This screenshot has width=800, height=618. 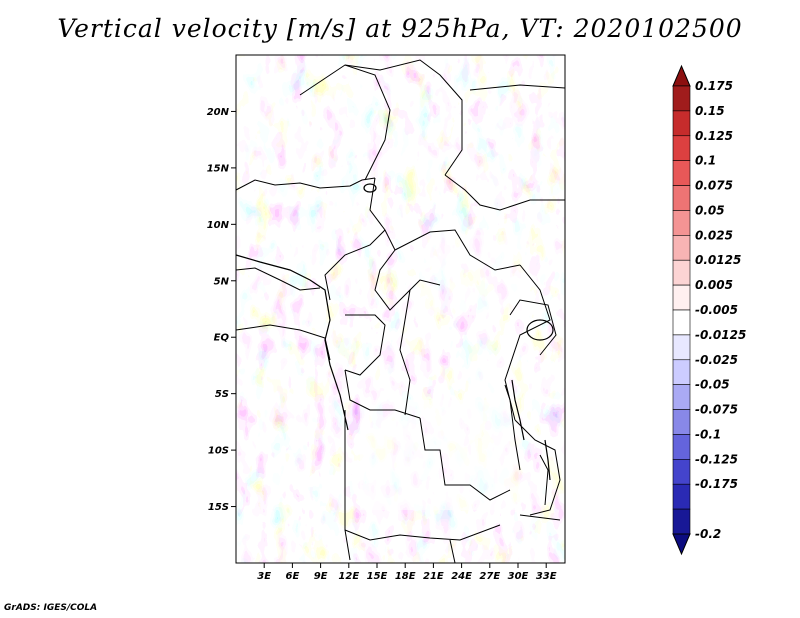 What do you see at coordinates (264, 576) in the screenshot?
I see `lon-tick-label: 3E` at bounding box center [264, 576].